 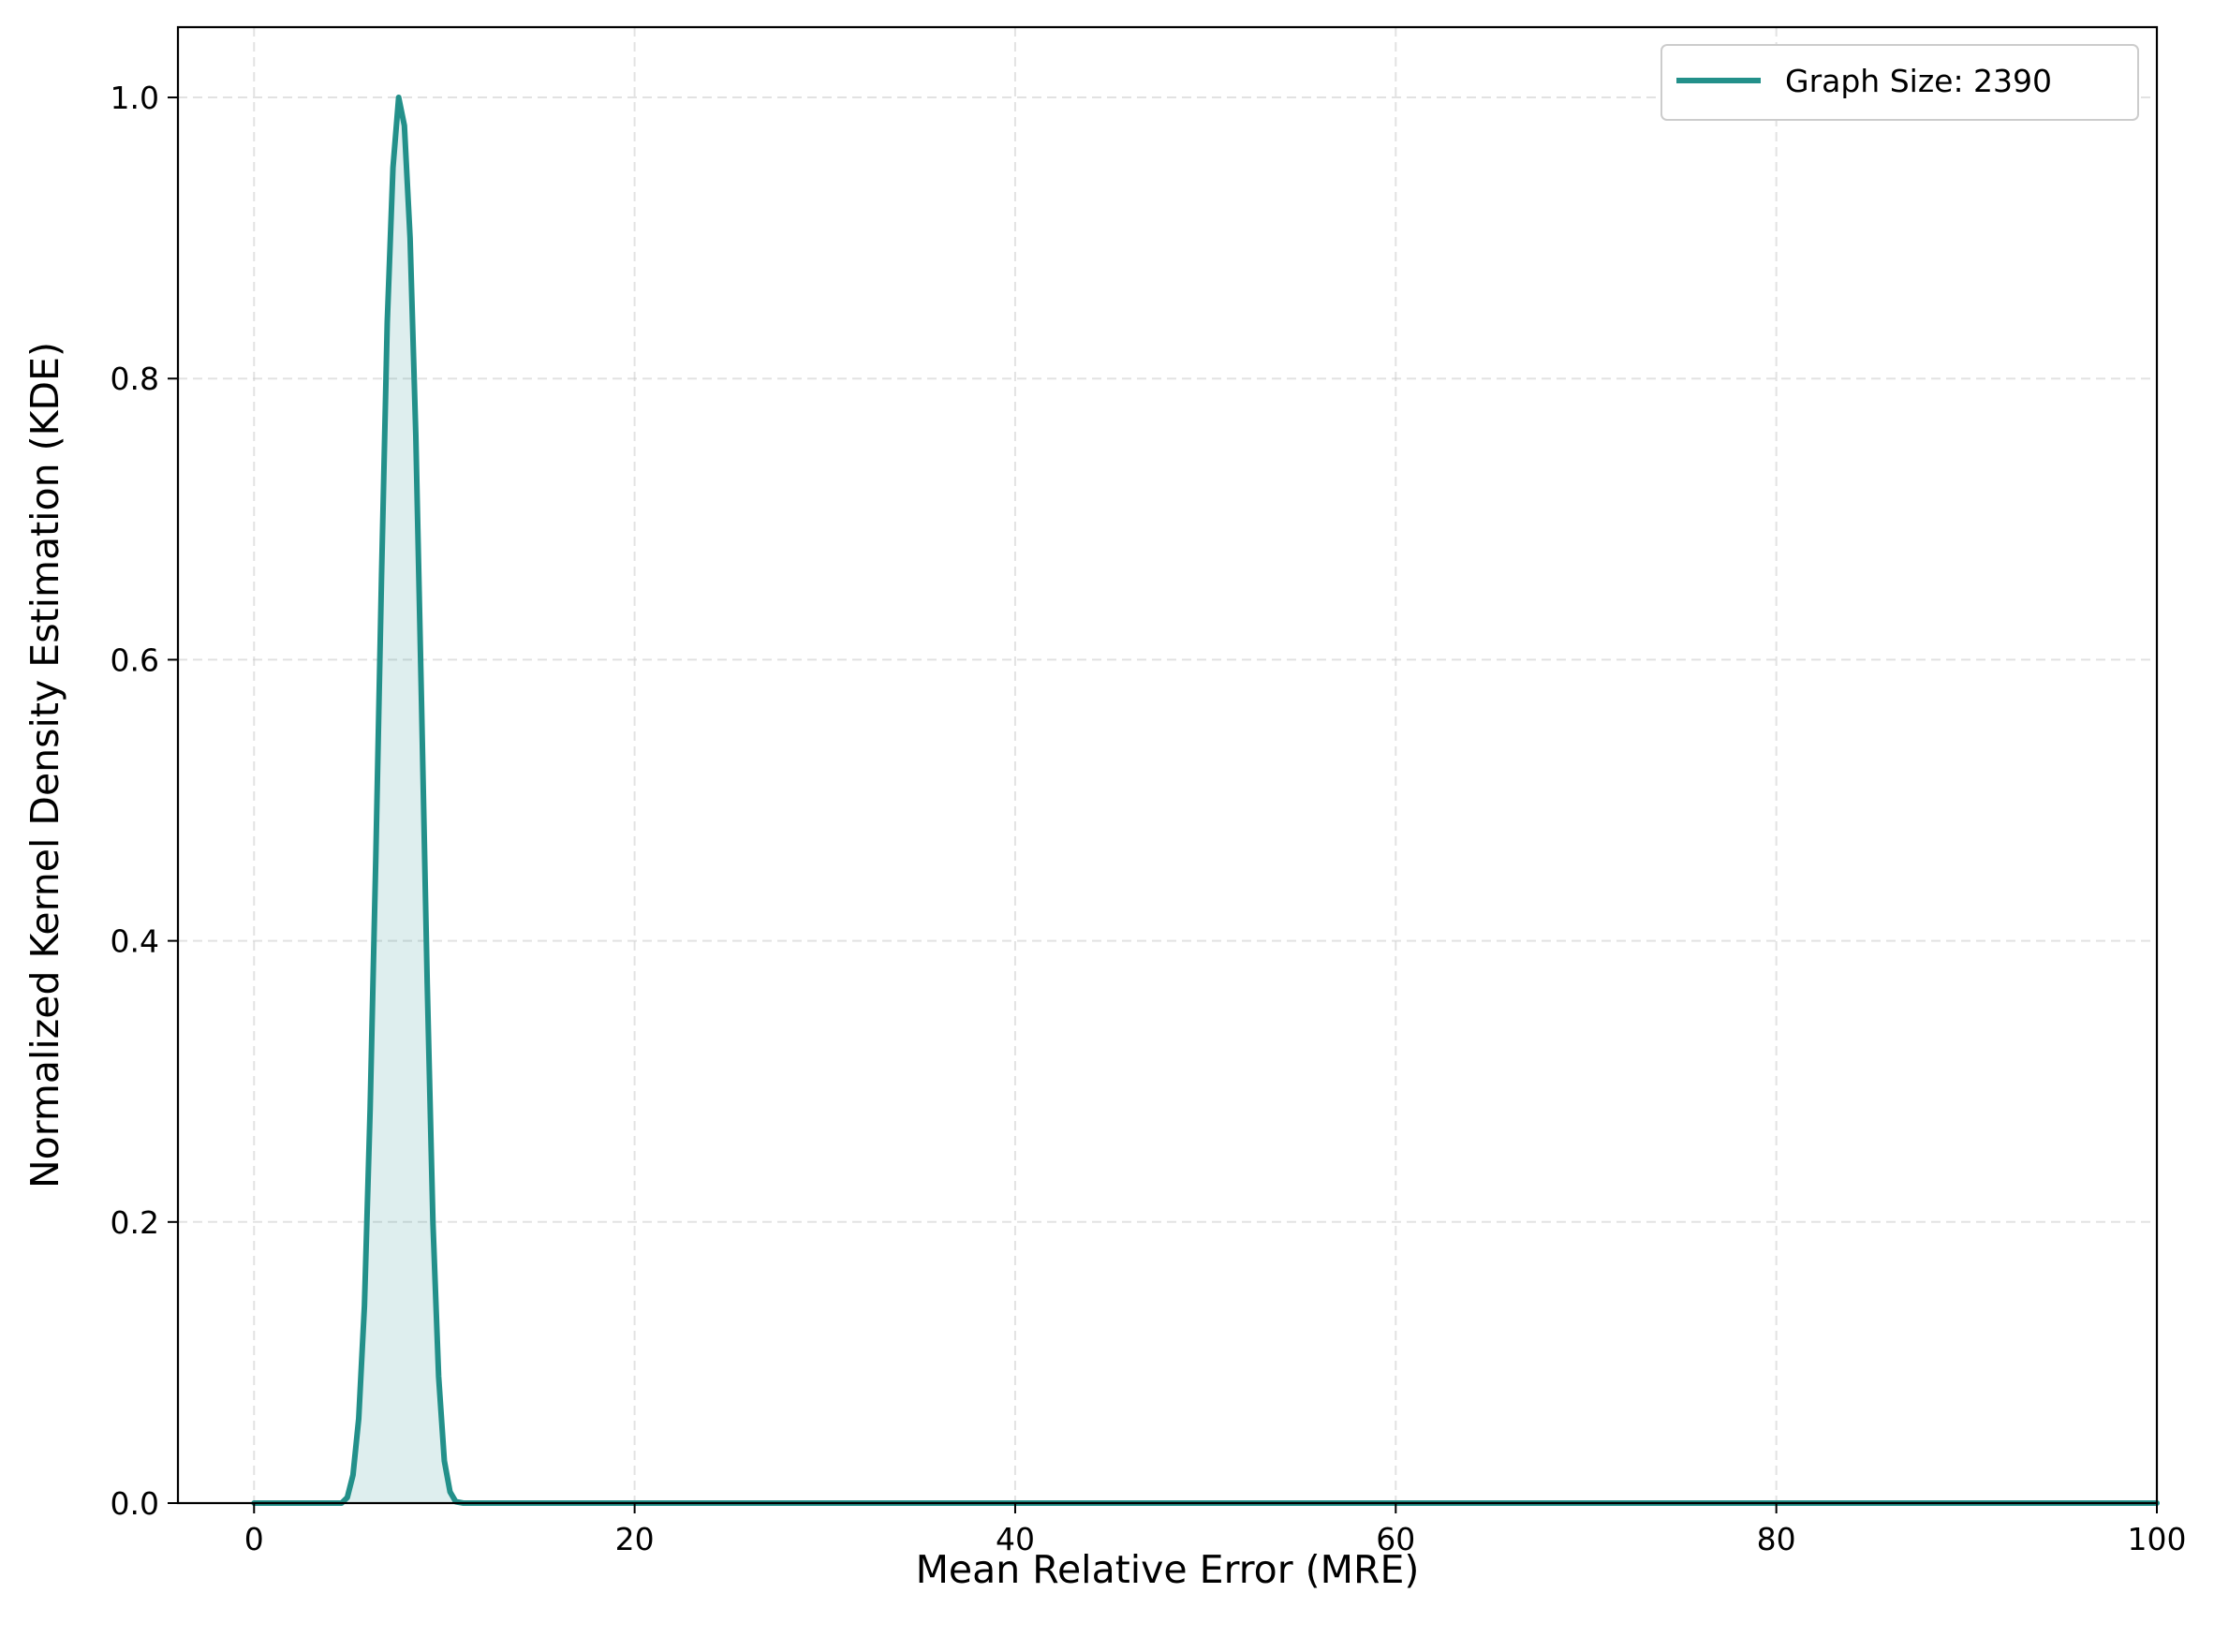 What do you see at coordinates (135, 941) in the screenshot?
I see `y-tick-label: 0.4` at bounding box center [135, 941].